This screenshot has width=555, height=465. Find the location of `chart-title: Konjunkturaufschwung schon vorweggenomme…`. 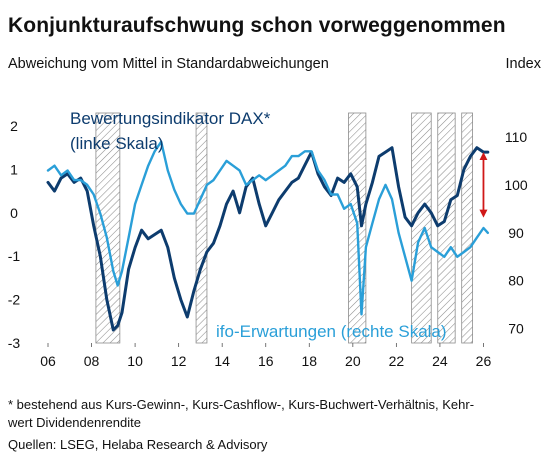

chart-title: Konjunkturaufschwung schon vorweggenomme… is located at coordinates (257, 25).